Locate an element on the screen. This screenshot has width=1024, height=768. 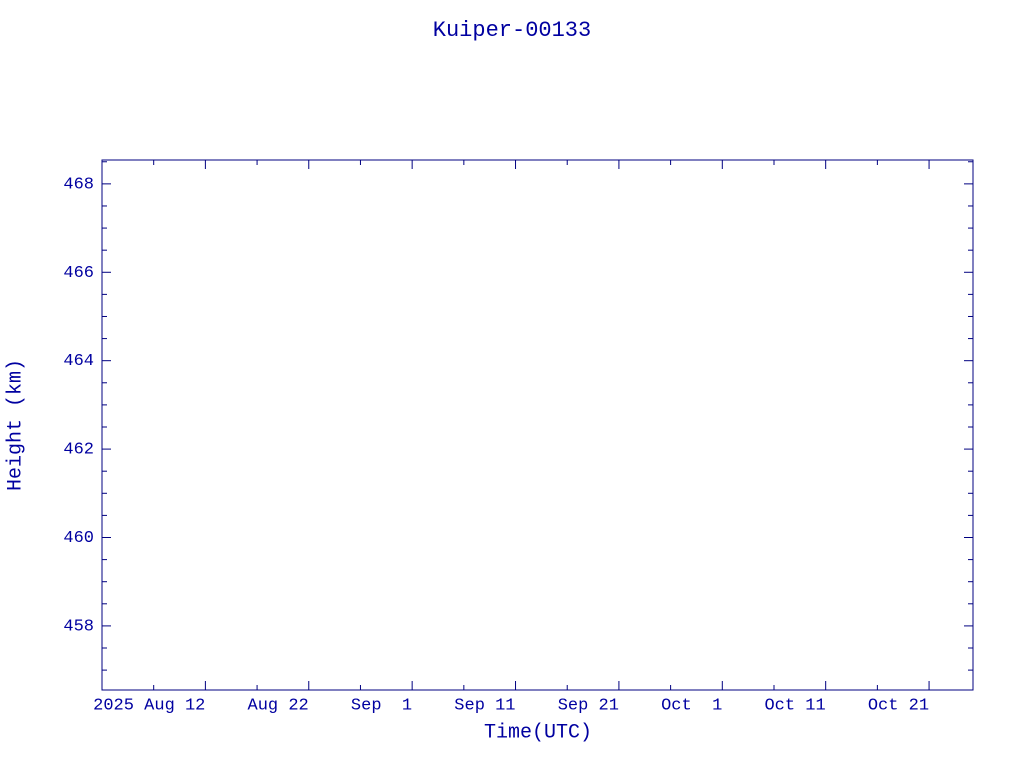
y-tick-label: 468 is located at coordinates (78, 184).